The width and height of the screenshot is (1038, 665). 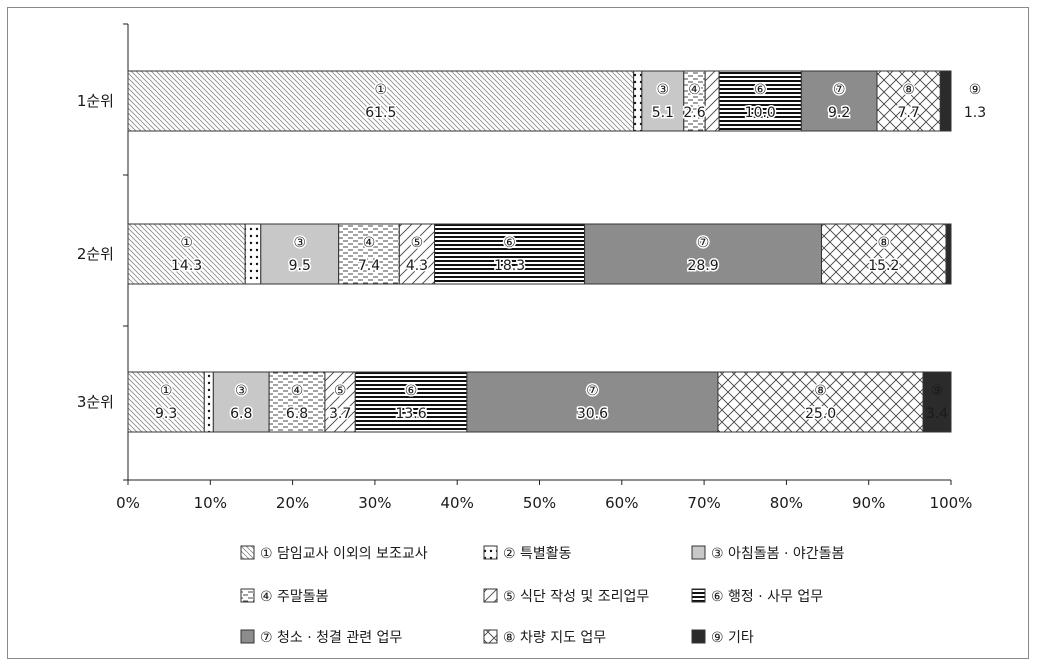 What do you see at coordinates (694, 113) in the screenshot?
I see `segment-value-label: 2.6` at bounding box center [694, 113].